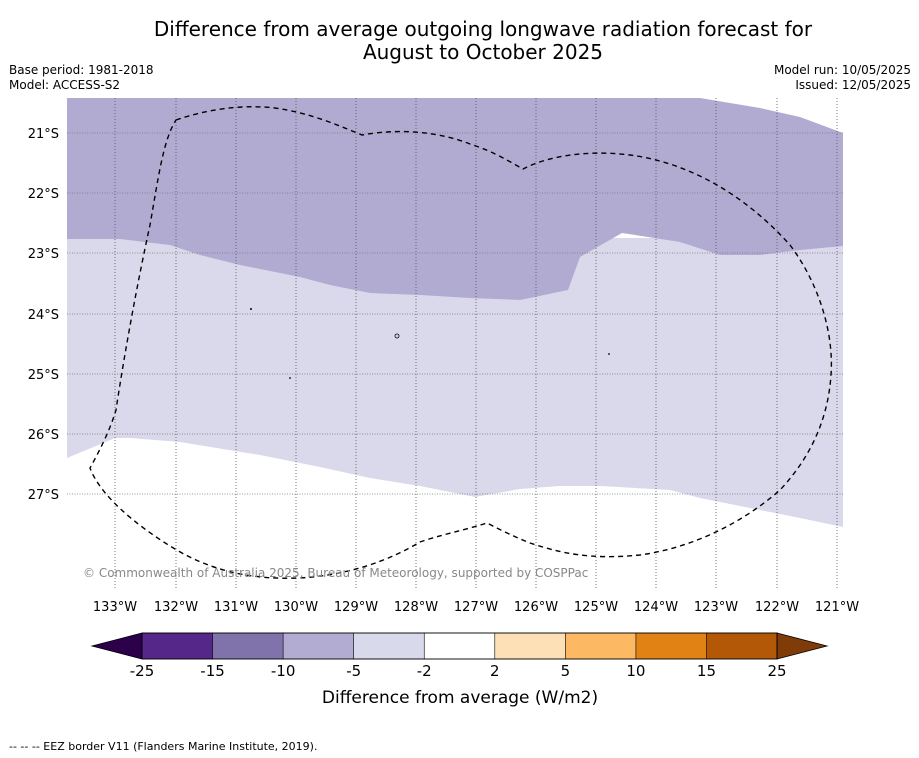 The height and width of the screenshot is (758, 919). Describe the element at coordinates (115, 607) in the screenshot. I see `lon-label: 133°W` at that location.